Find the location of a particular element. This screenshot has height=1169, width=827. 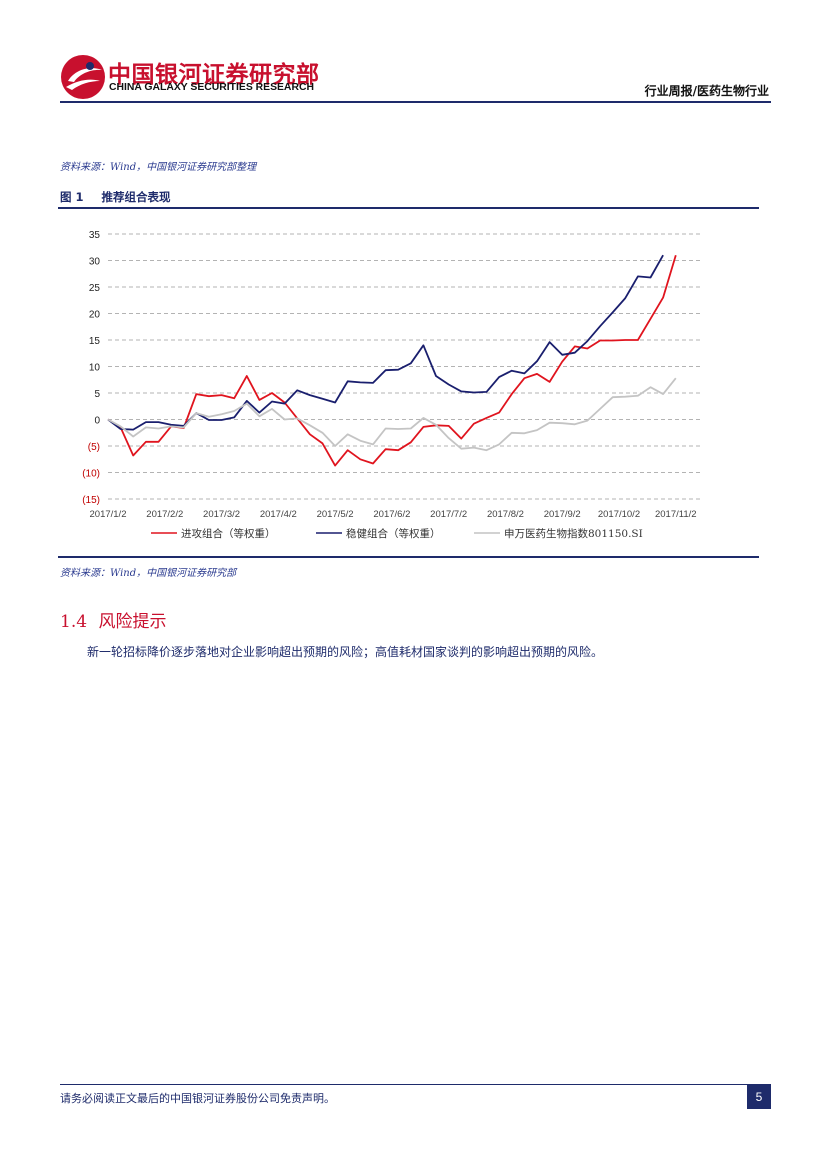

y-tick-label: (15) is located at coordinates (91, 500).